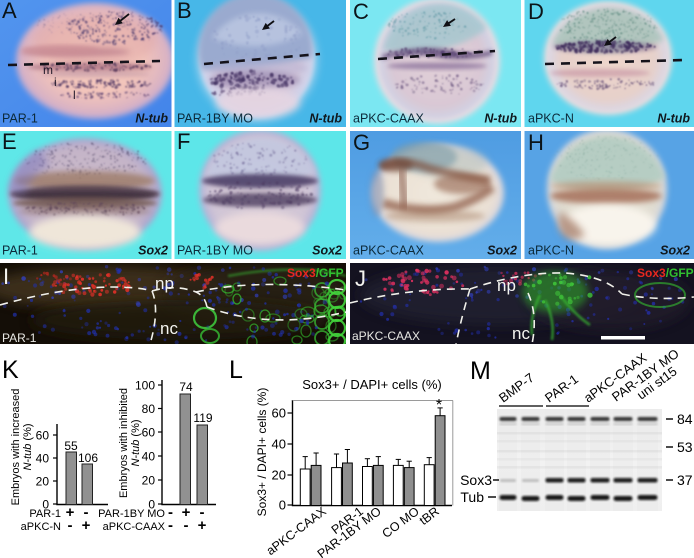  Describe the element at coordinates (480, 371) in the screenshot. I see `svg-text: M` at that location.